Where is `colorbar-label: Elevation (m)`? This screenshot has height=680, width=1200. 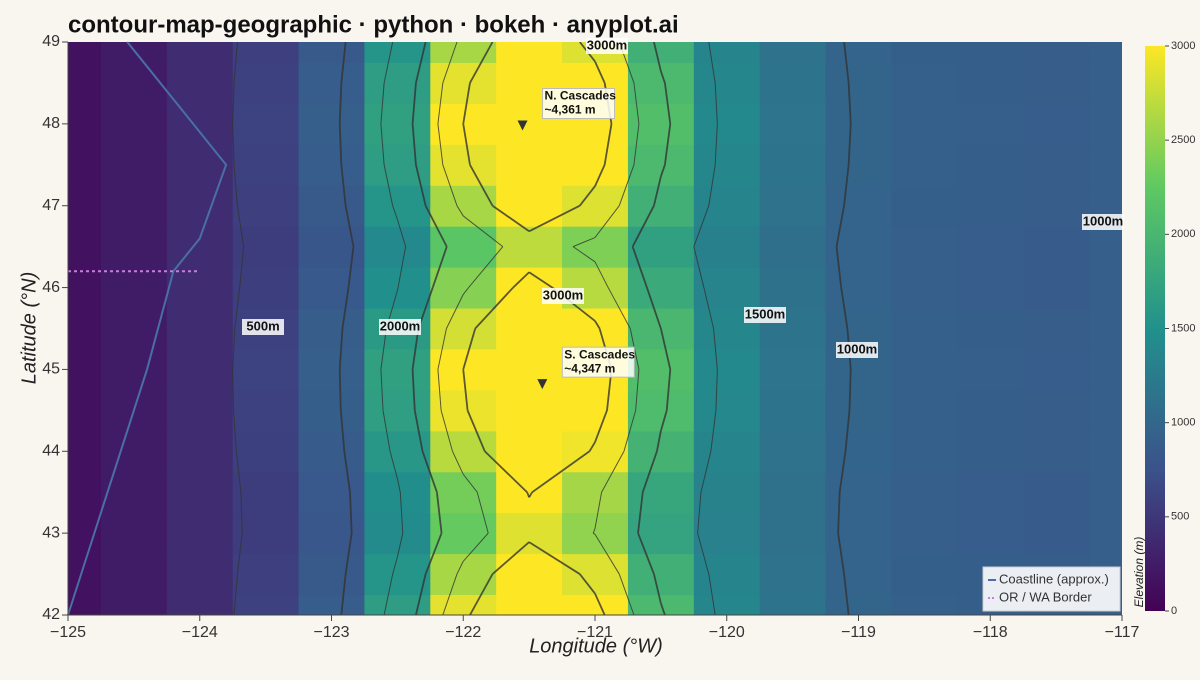
colorbar-label: Elevation (m) is located at coordinates (1139, 572).